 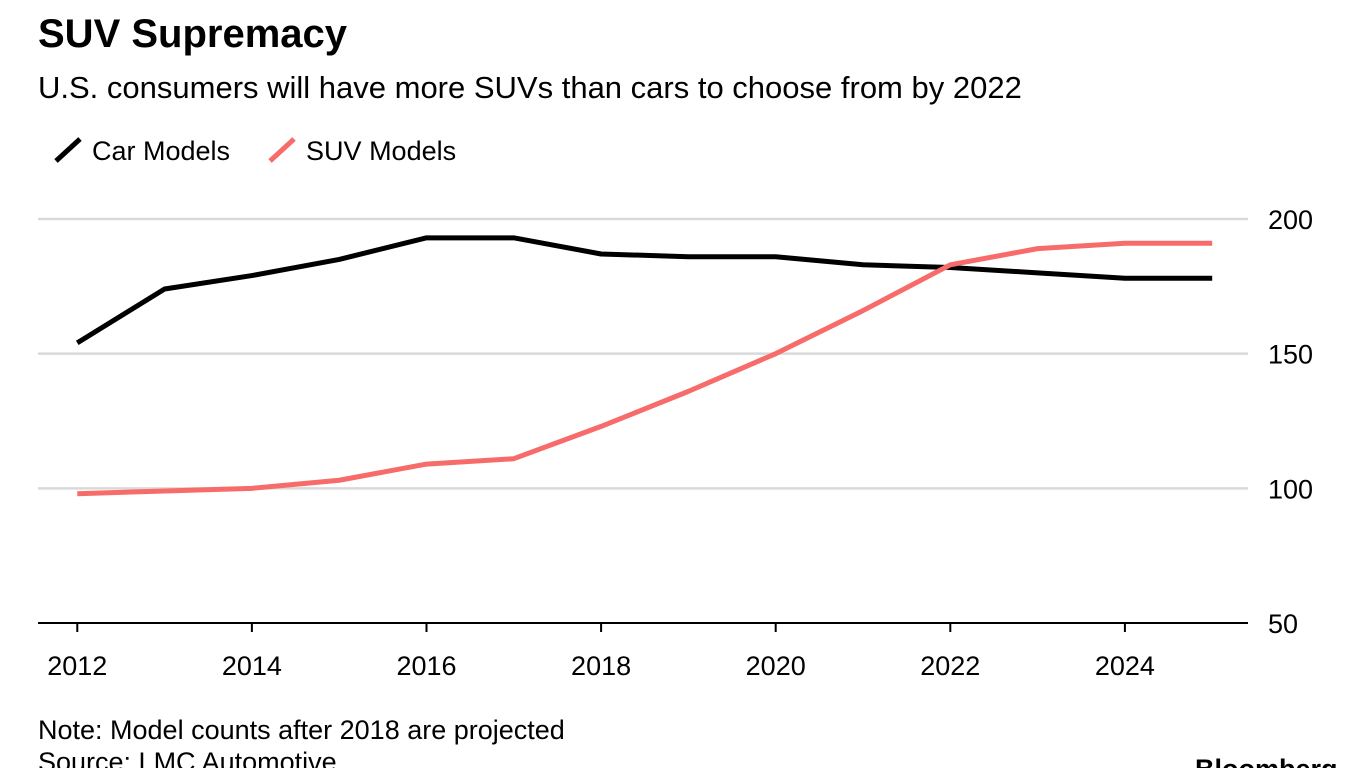 I want to click on y-tick-label: 200, so click(x=1290, y=220).